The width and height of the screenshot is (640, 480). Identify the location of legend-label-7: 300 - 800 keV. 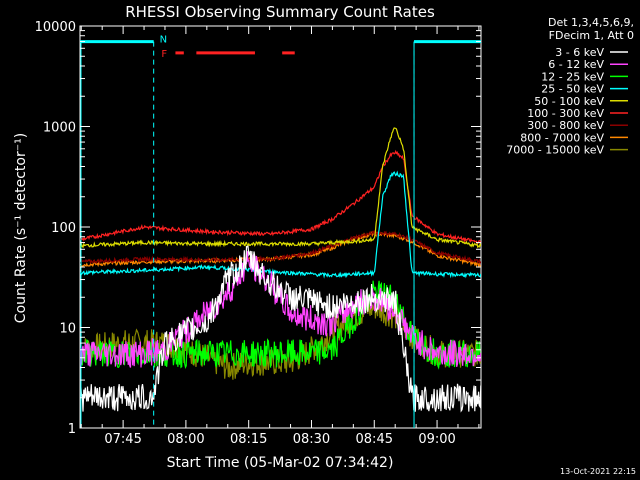
(565, 125).